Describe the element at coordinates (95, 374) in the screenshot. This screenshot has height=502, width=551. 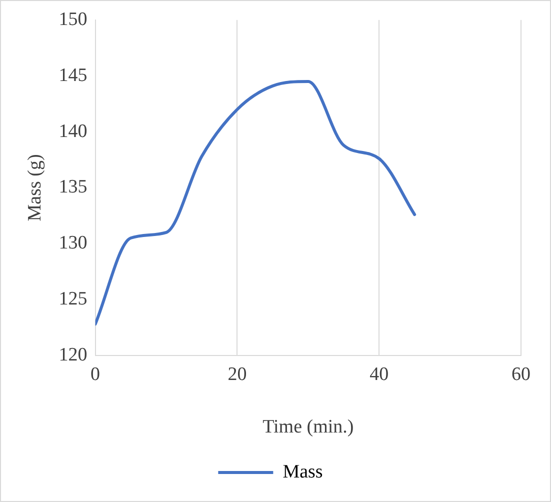
I see `x-tick-label: 0` at that location.